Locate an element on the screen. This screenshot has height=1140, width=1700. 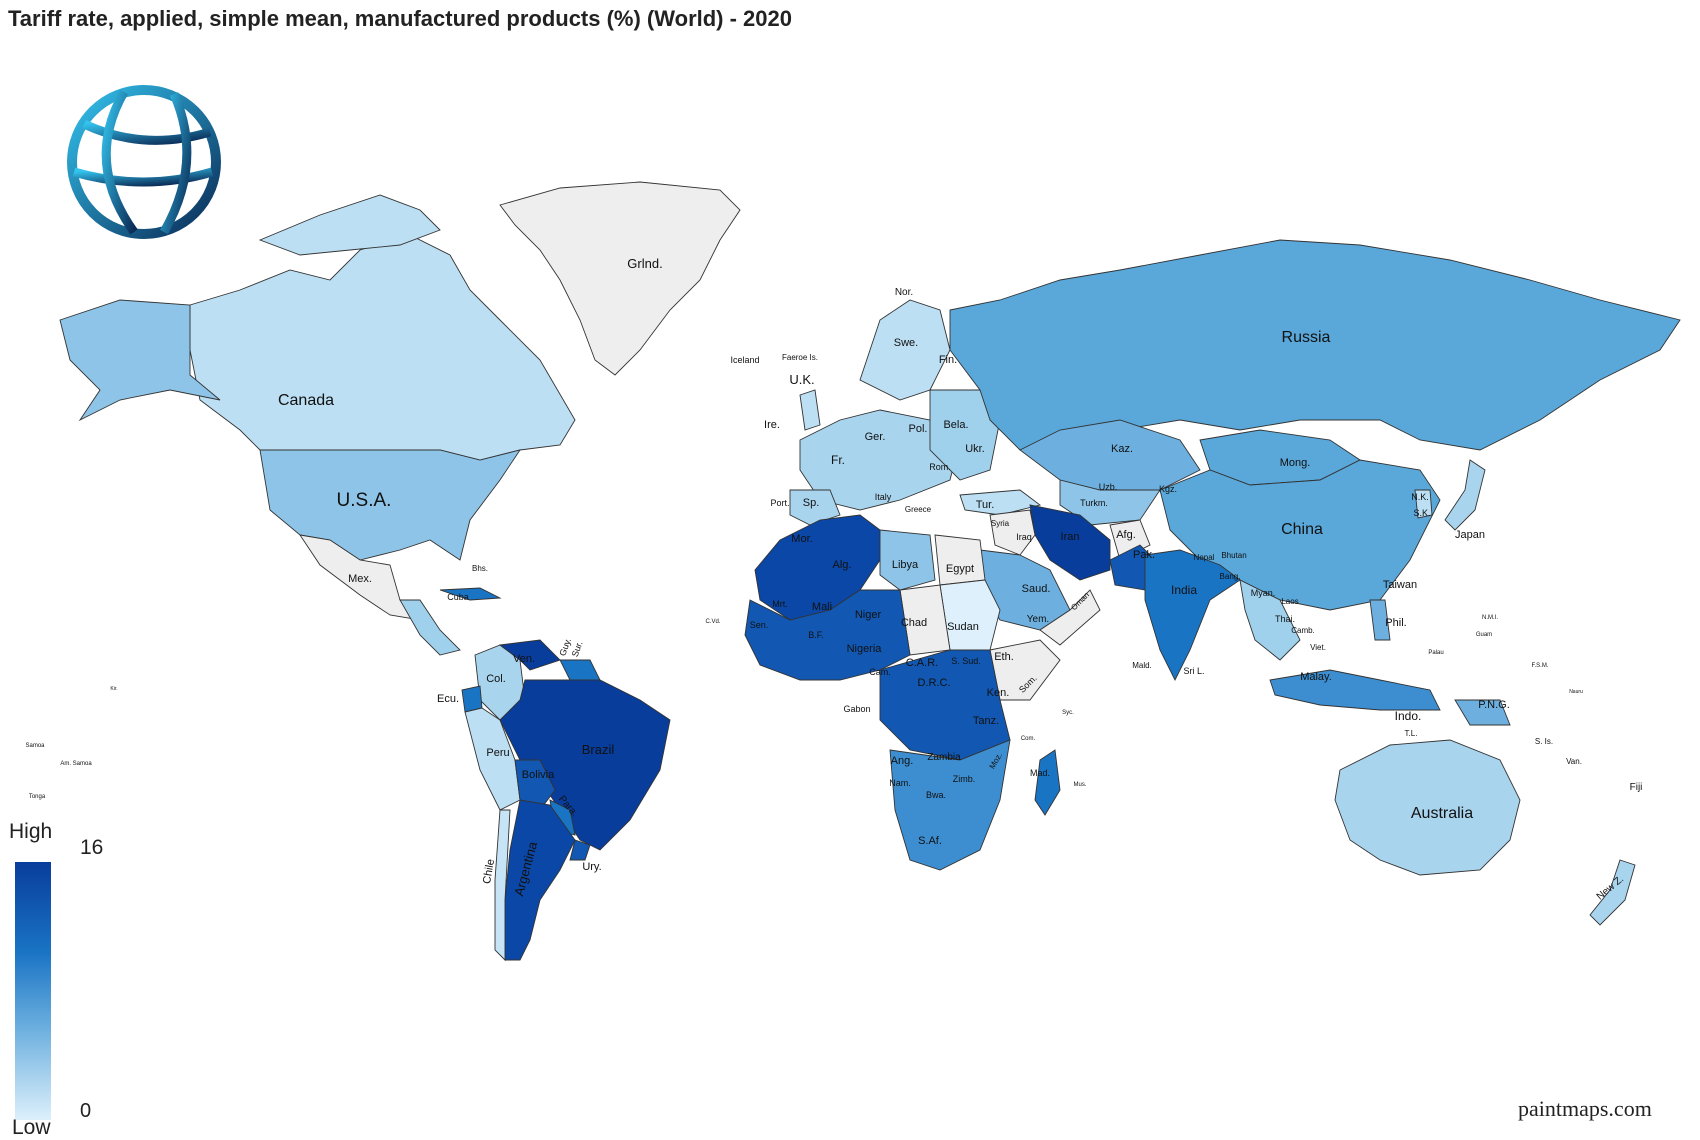
label-norway: Nor. is located at coordinates (904, 292).